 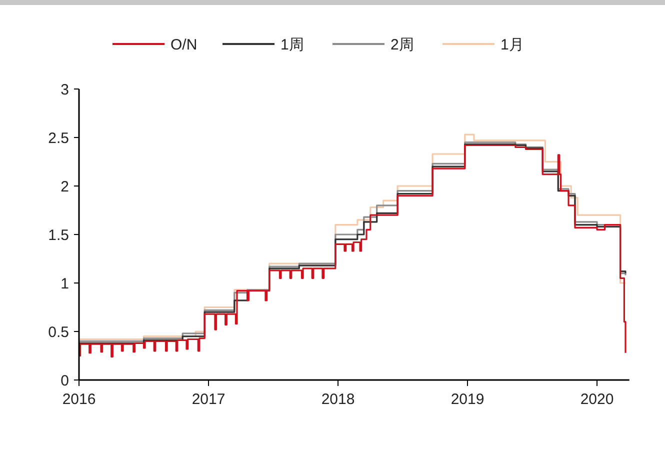 I want to click on y-tick-label: 2.5, so click(x=58, y=138).